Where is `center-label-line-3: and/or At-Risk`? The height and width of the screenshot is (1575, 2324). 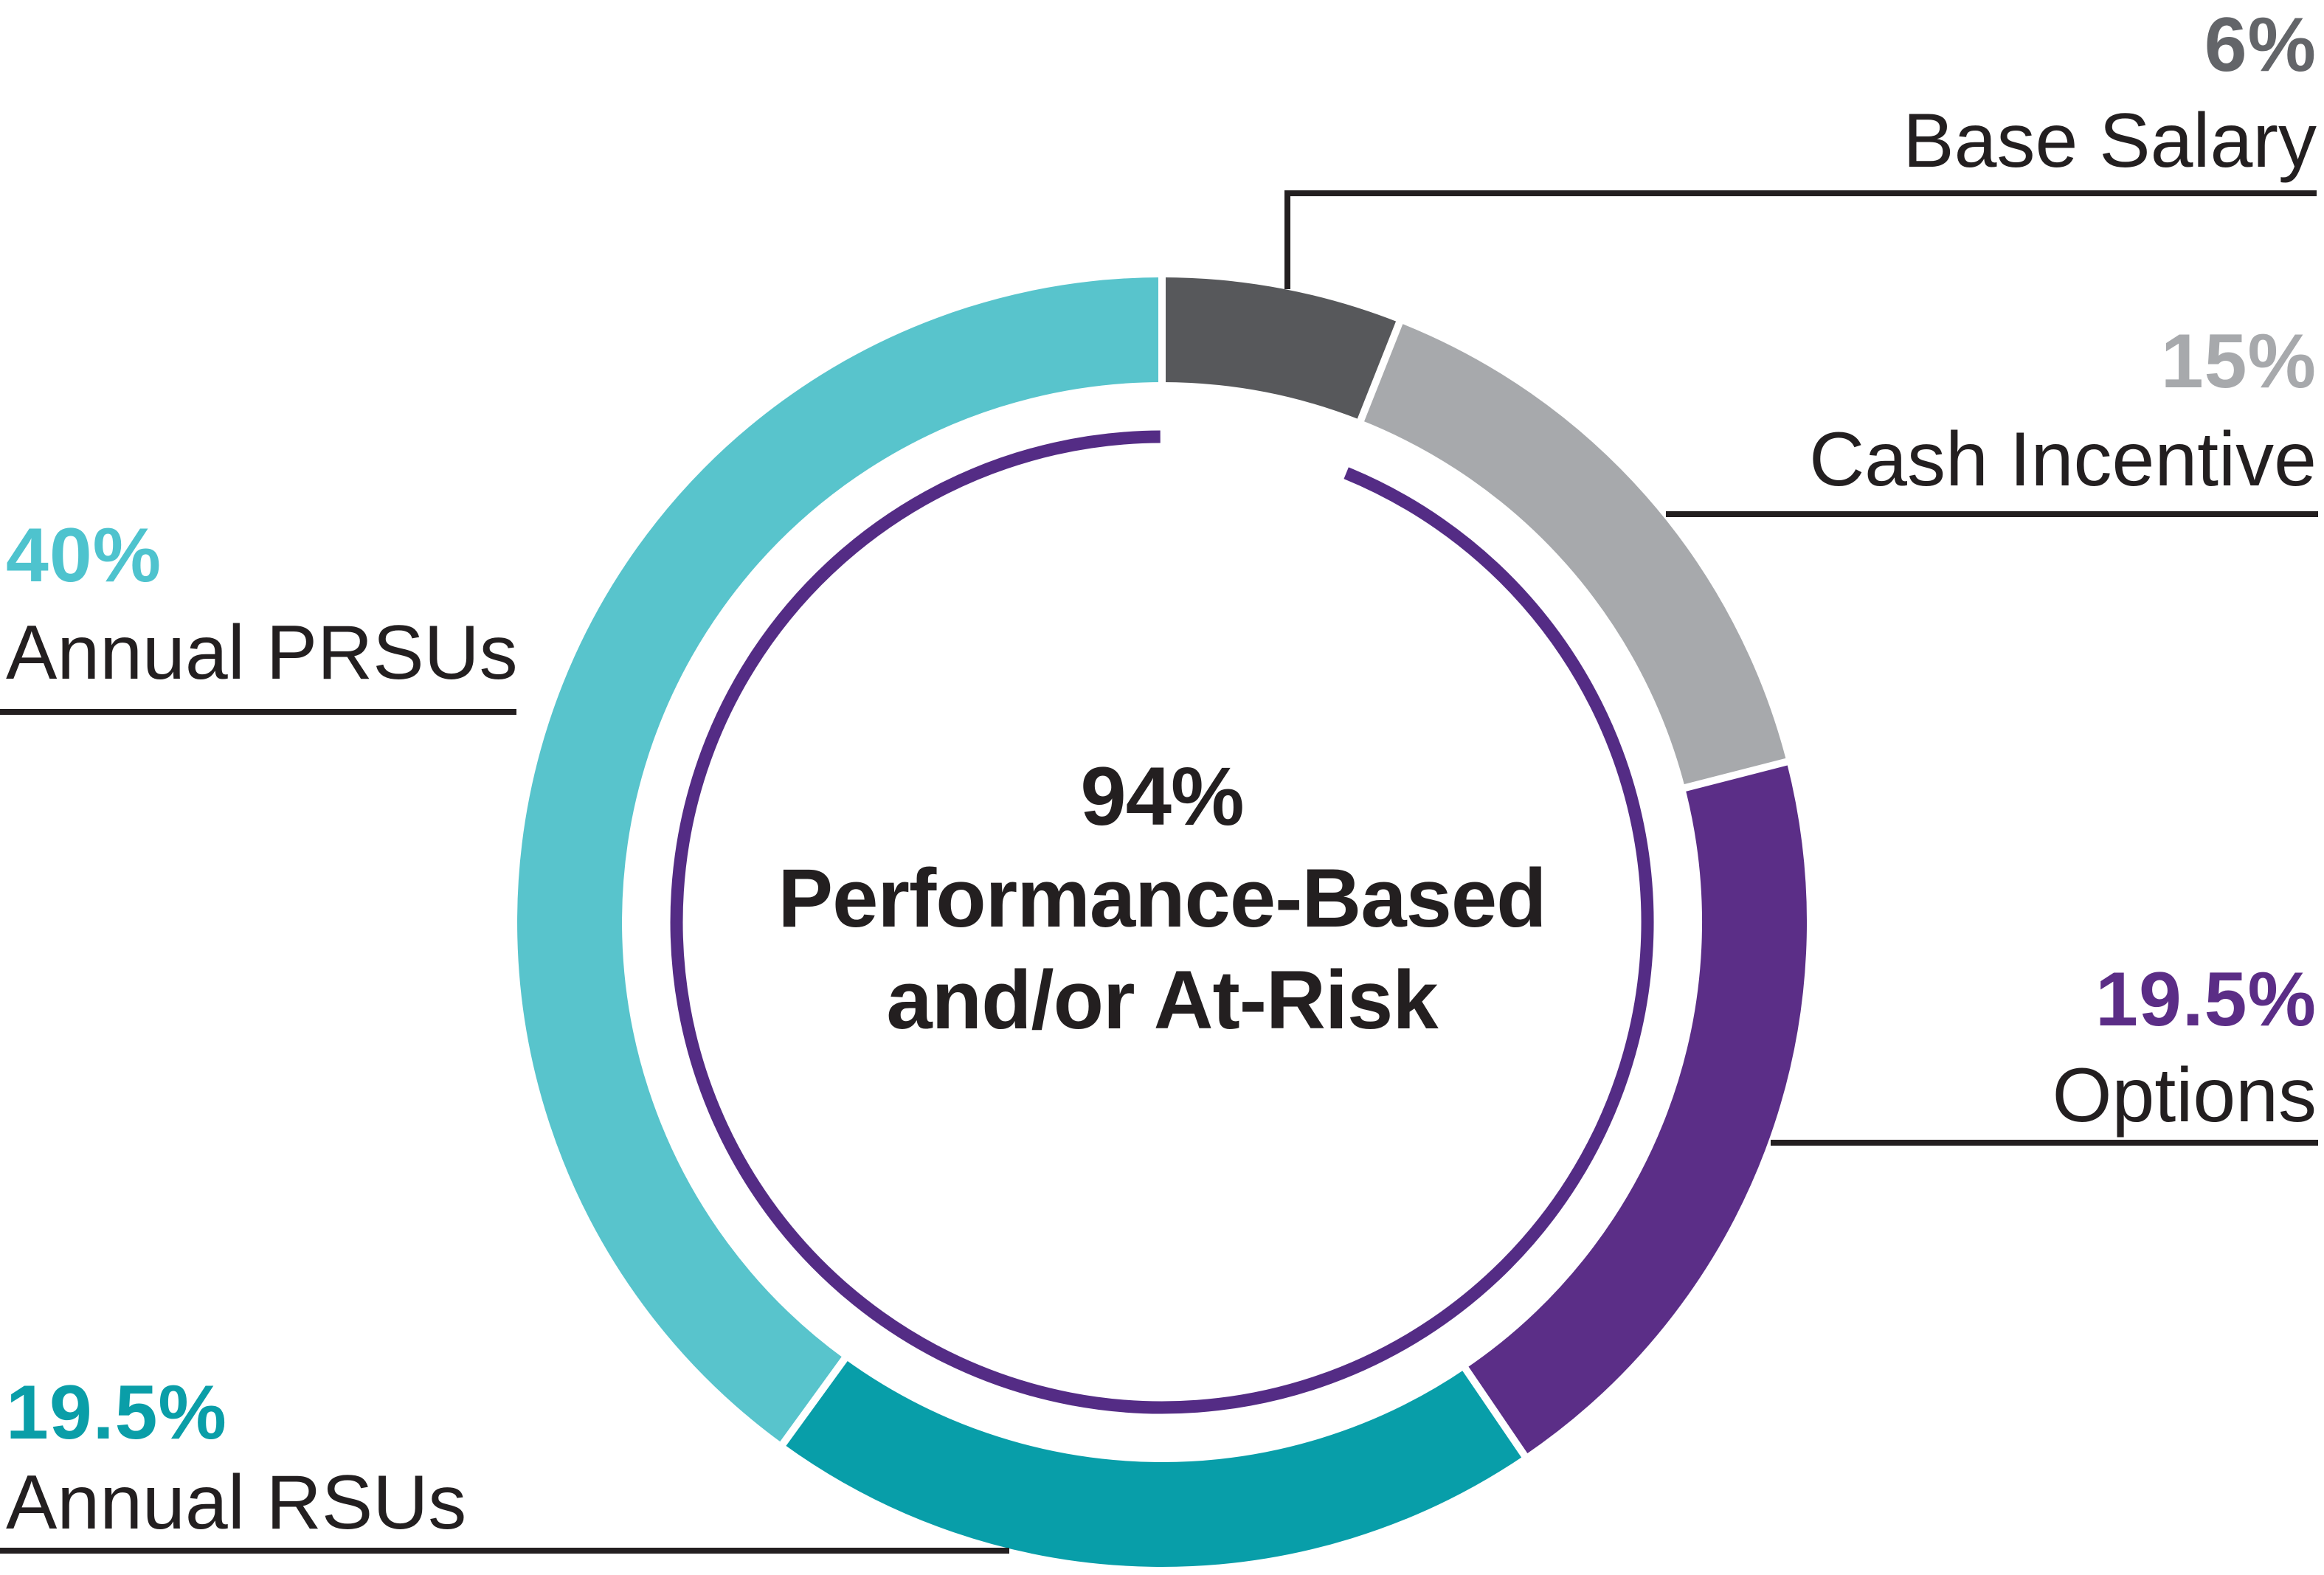 center-label-line-3: and/or At-Risk is located at coordinates (1162, 1000).